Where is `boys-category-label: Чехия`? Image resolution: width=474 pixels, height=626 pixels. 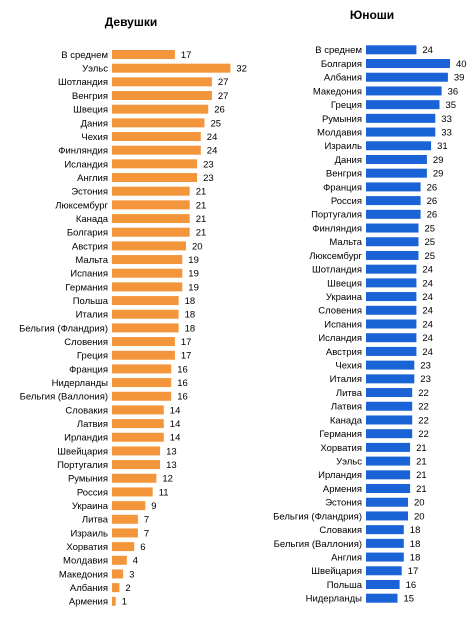 boys-category-label: Чехия is located at coordinates (348, 366).